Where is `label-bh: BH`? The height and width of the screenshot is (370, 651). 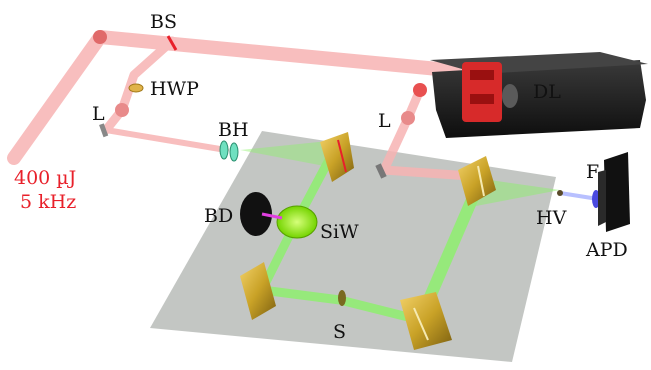
label-bh: BH is located at coordinates (233, 130).